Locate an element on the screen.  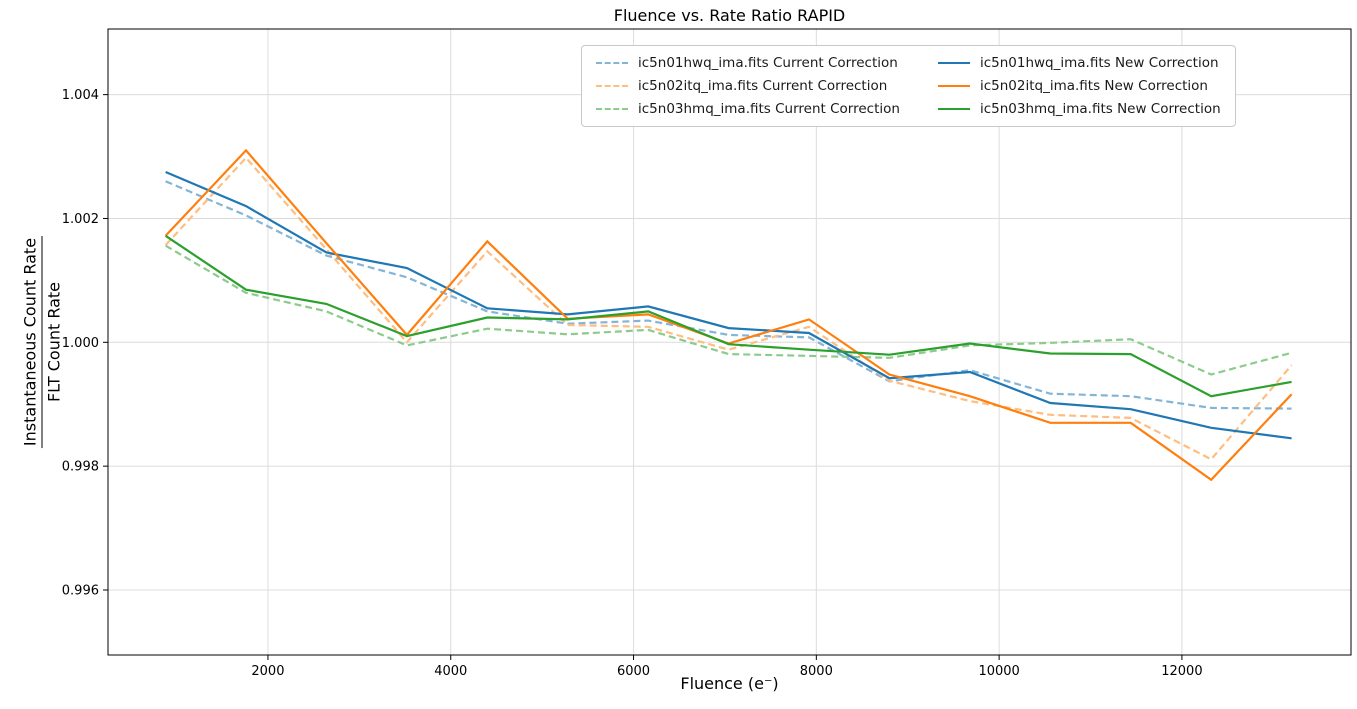
y-axis-fraction: Instantaneous Count Rate FLT Count Rate is located at coordinates (42, 342).